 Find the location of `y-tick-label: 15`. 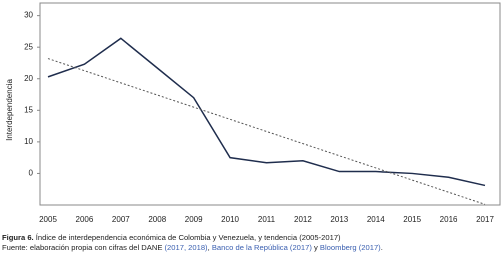

y-tick-label: 15 is located at coordinates (28, 109).